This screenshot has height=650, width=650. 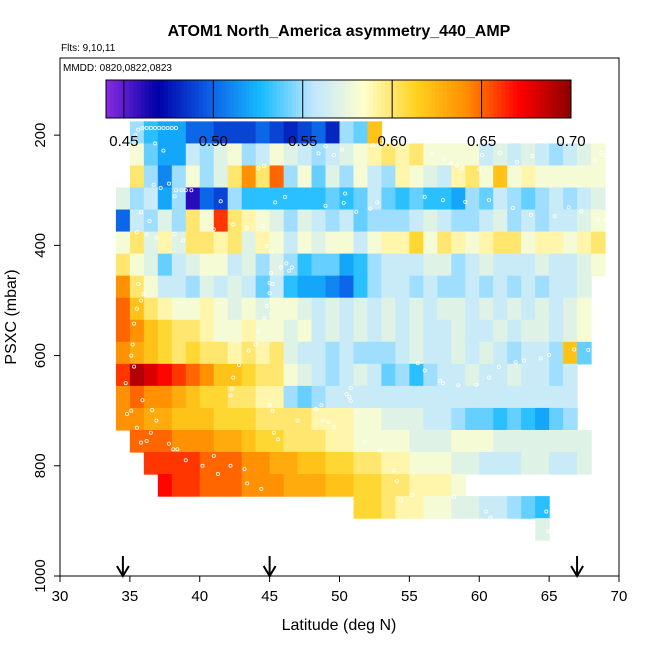 I want to click on x-tick-label: 55, so click(x=409, y=596).